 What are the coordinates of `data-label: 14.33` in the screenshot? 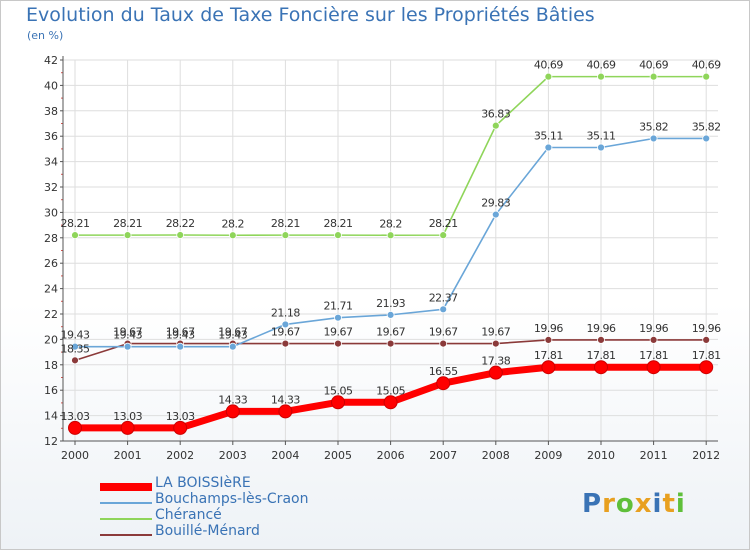 It's located at (285, 399).